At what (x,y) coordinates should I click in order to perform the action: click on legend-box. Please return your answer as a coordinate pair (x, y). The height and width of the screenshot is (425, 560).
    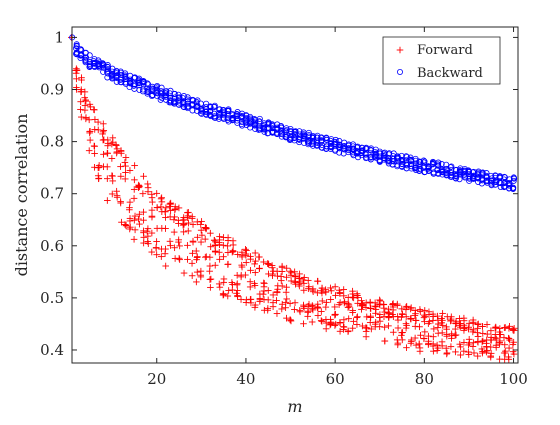
    Looking at the image, I should click on (441, 60).